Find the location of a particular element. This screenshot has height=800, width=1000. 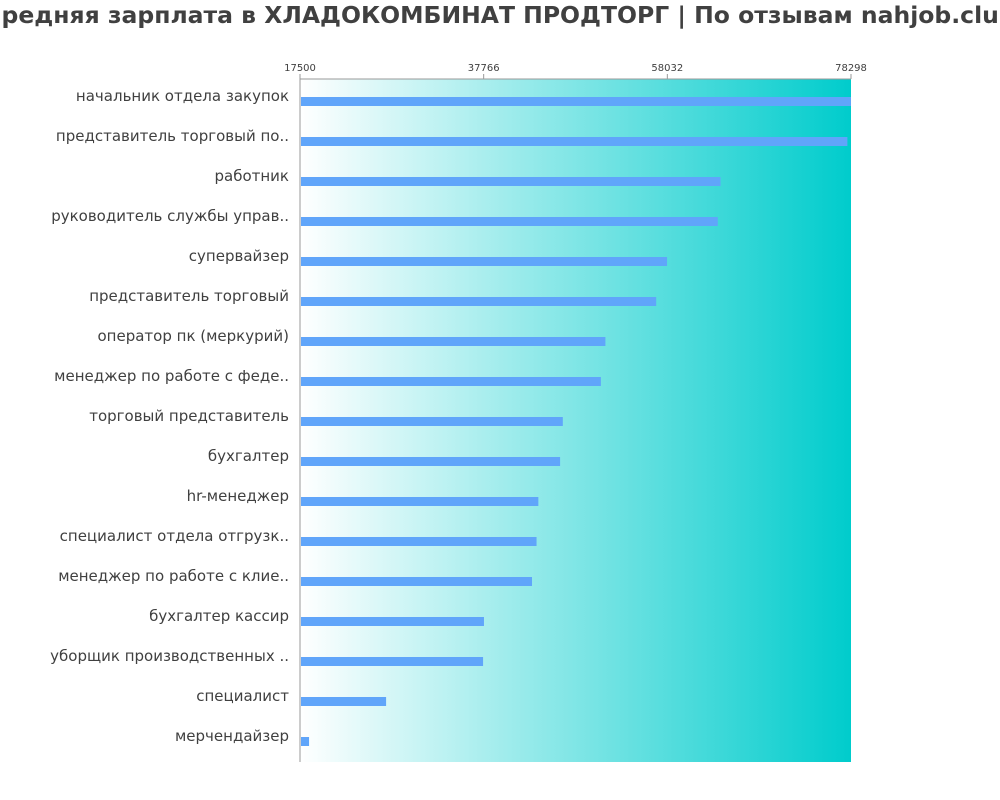

x-tick-label: 37766 is located at coordinates (484, 68).